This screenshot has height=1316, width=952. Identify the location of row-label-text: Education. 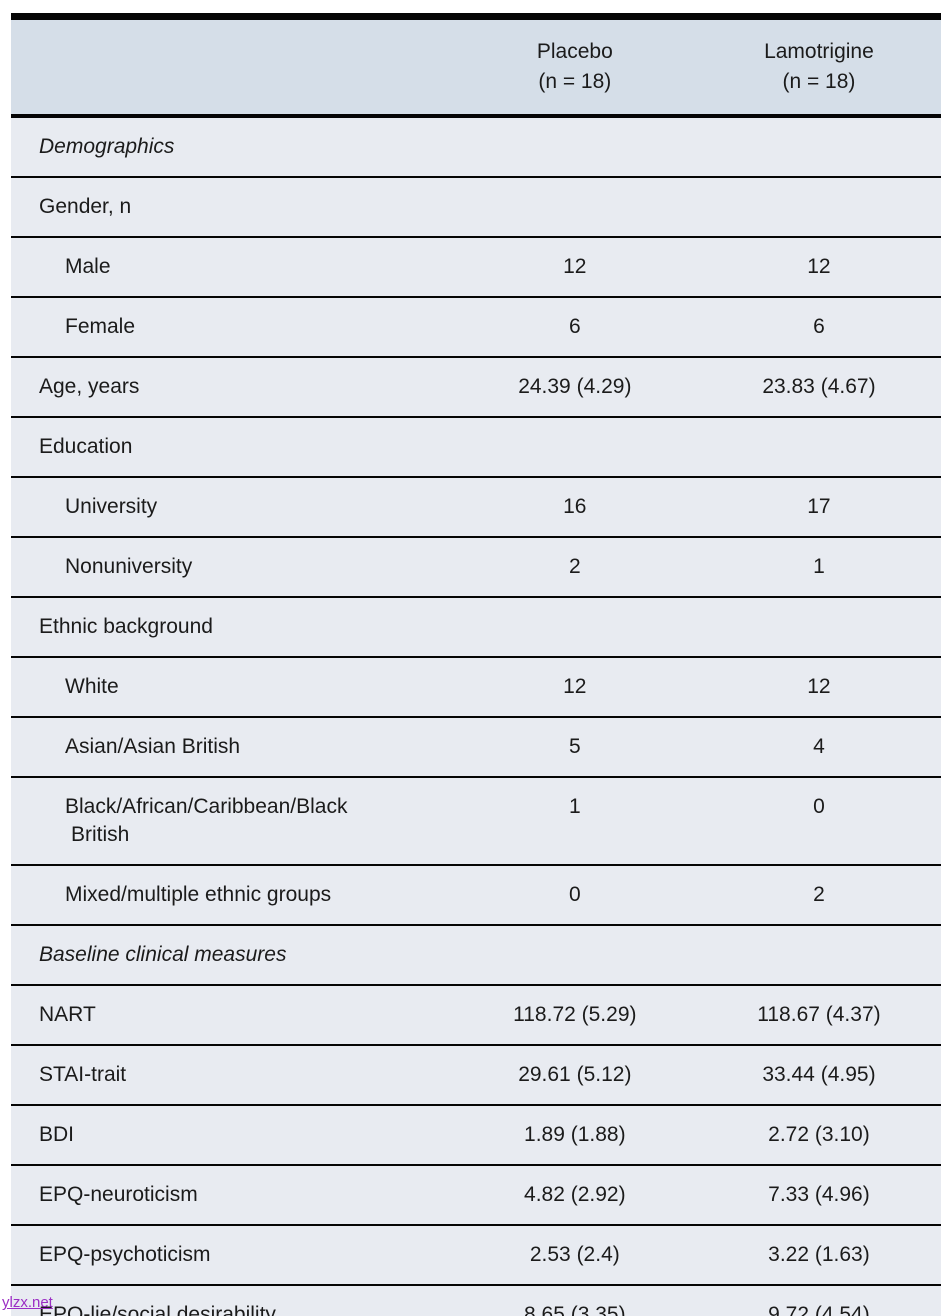
(86, 446).